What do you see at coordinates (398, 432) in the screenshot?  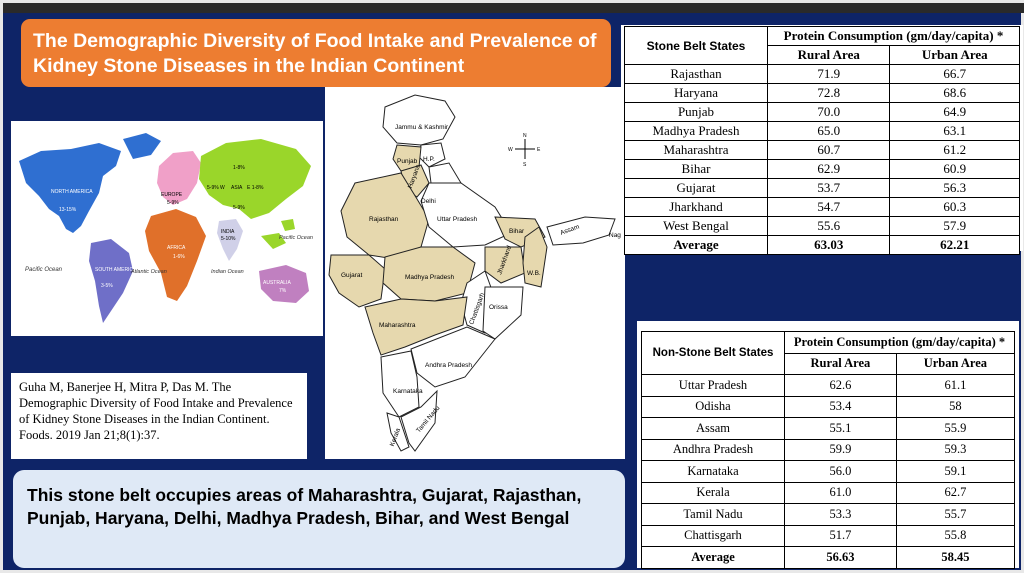 I see `kerala-region` at bounding box center [398, 432].